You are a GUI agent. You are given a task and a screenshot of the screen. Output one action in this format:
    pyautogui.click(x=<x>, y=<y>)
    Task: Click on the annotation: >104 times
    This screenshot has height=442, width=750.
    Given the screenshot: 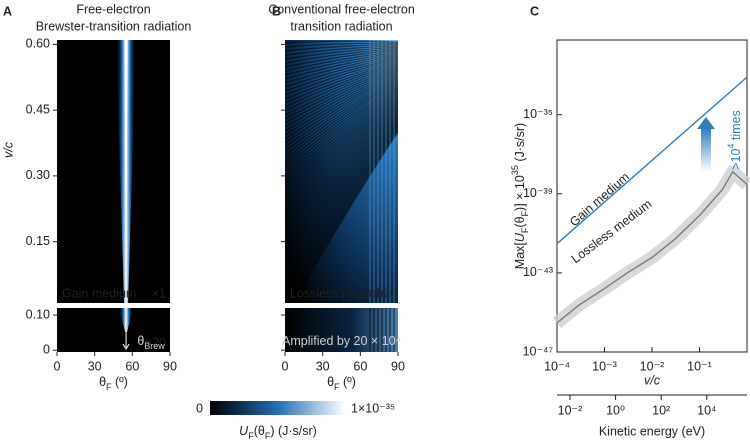 What is the action you would take?
    pyautogui.click(x=734, y=140)
    